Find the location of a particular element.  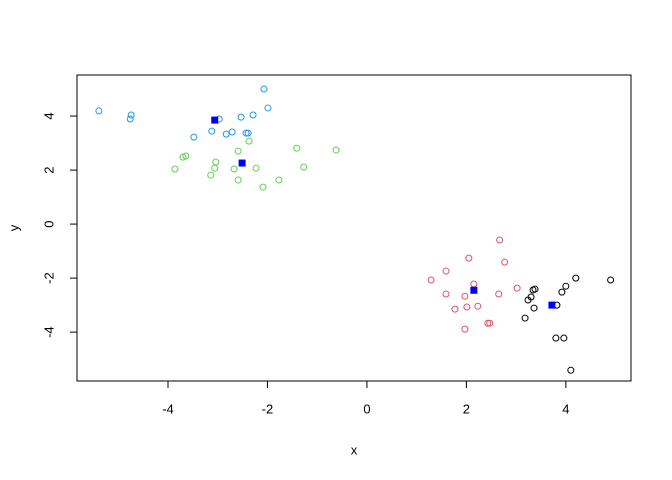

y-axis-label: y is located at coordinates (13, 227).